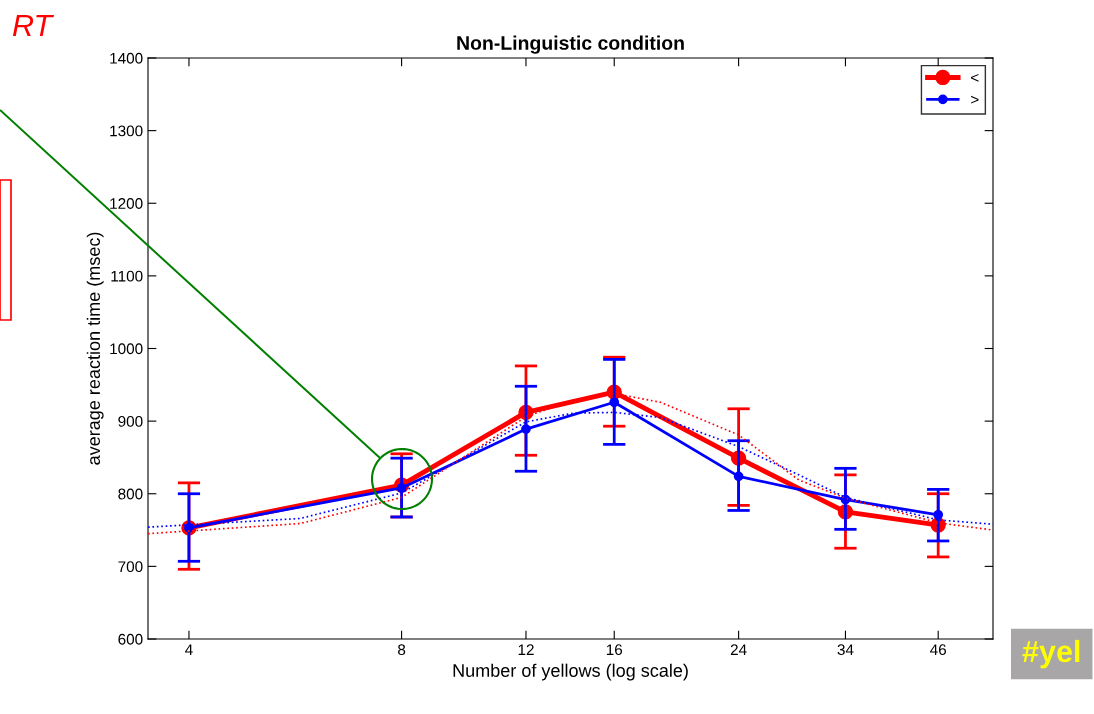 This screenshot has width=1094, height=714. I want to click on x-tick-label: 46, so click(938, 650).